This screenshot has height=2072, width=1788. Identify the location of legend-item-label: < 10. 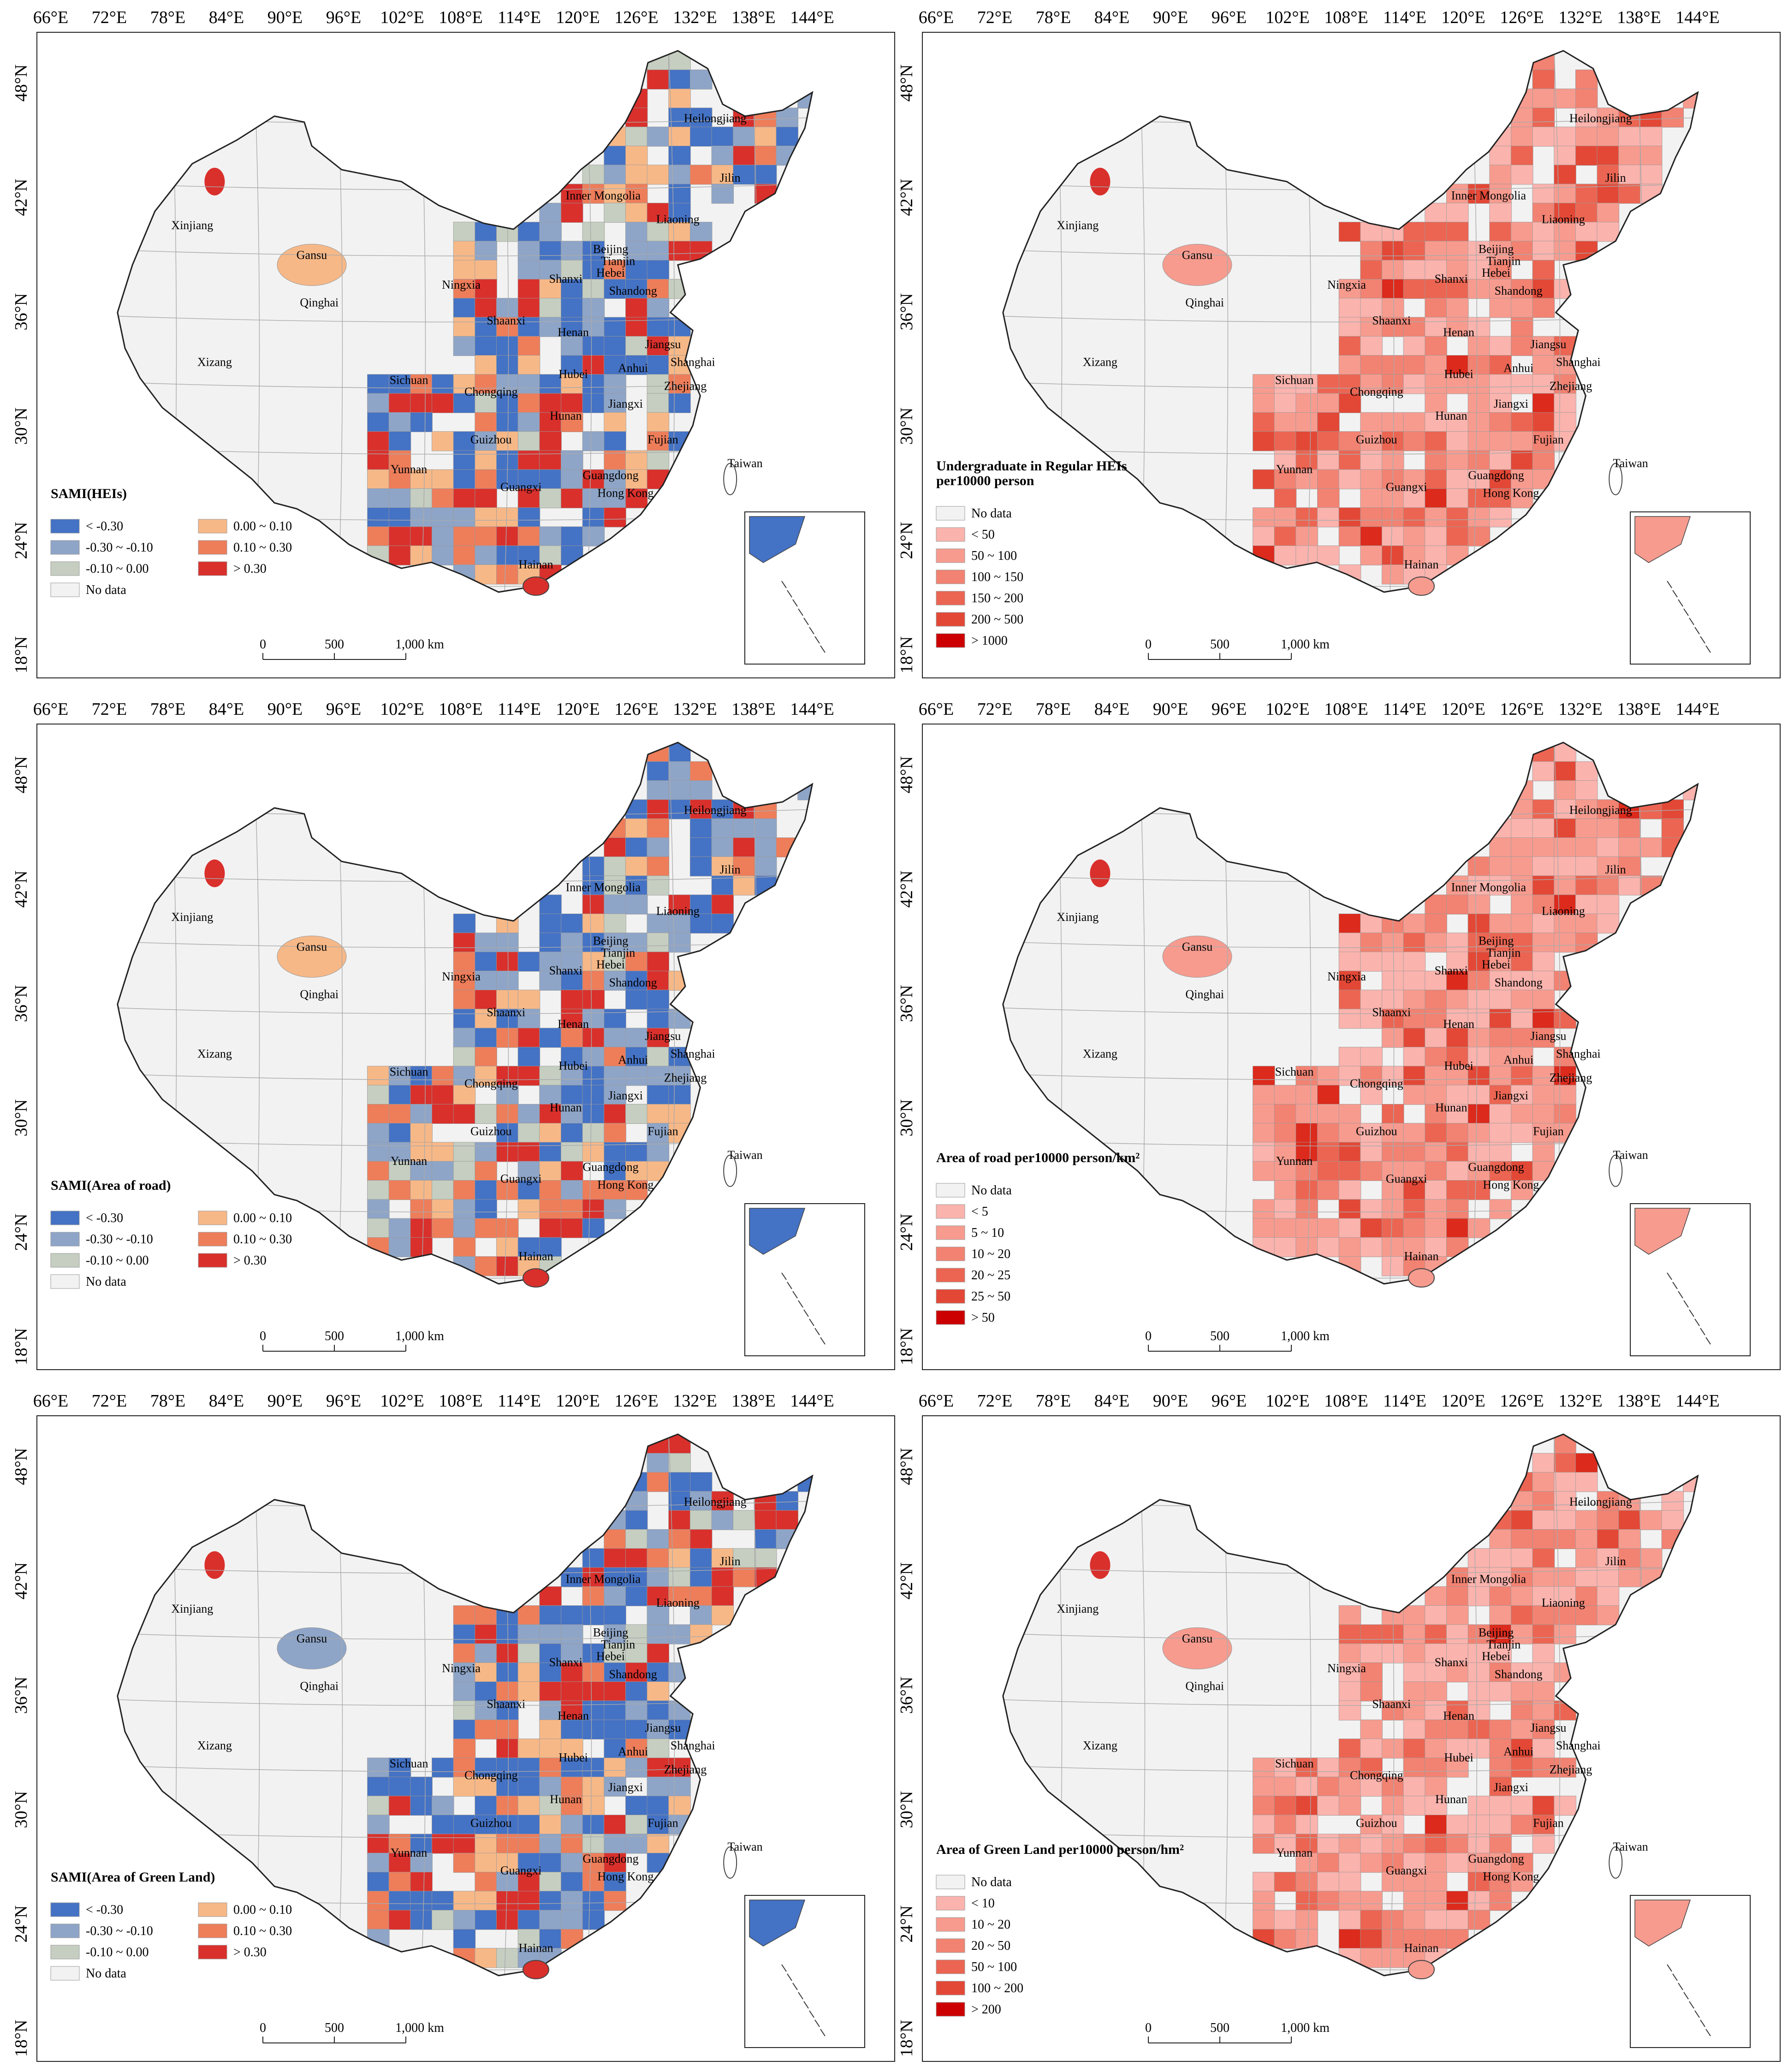
(983, 1903).